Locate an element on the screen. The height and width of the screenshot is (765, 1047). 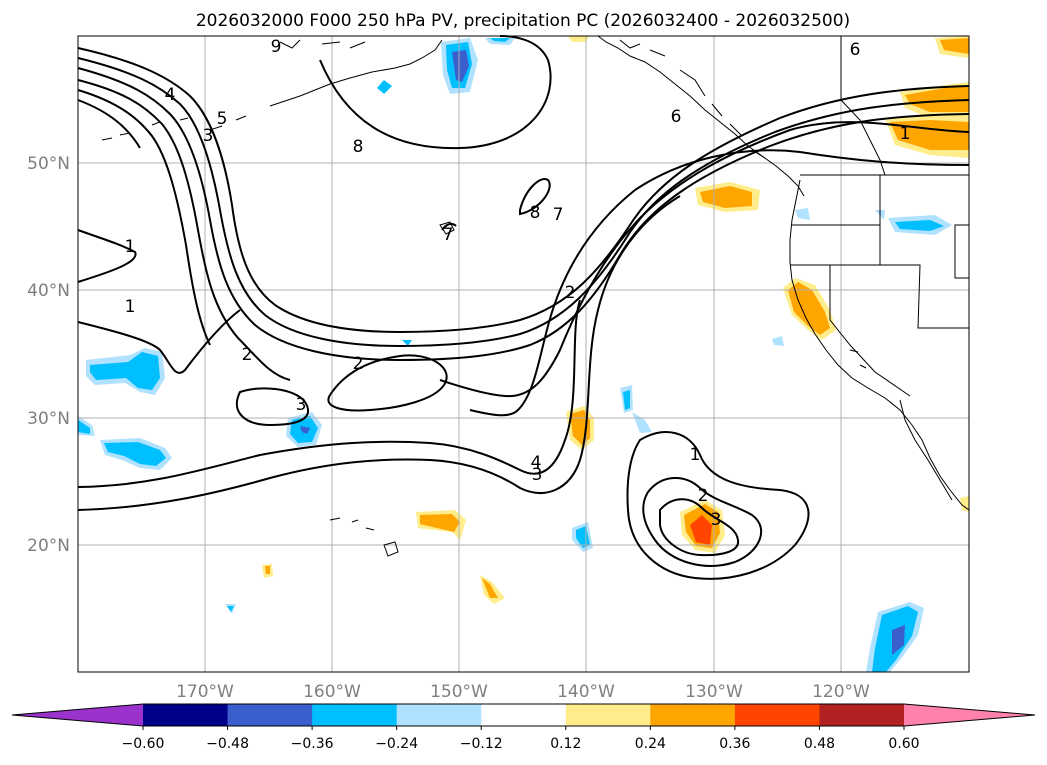
lat-label: 20°N is located at coordinates (48, 546).